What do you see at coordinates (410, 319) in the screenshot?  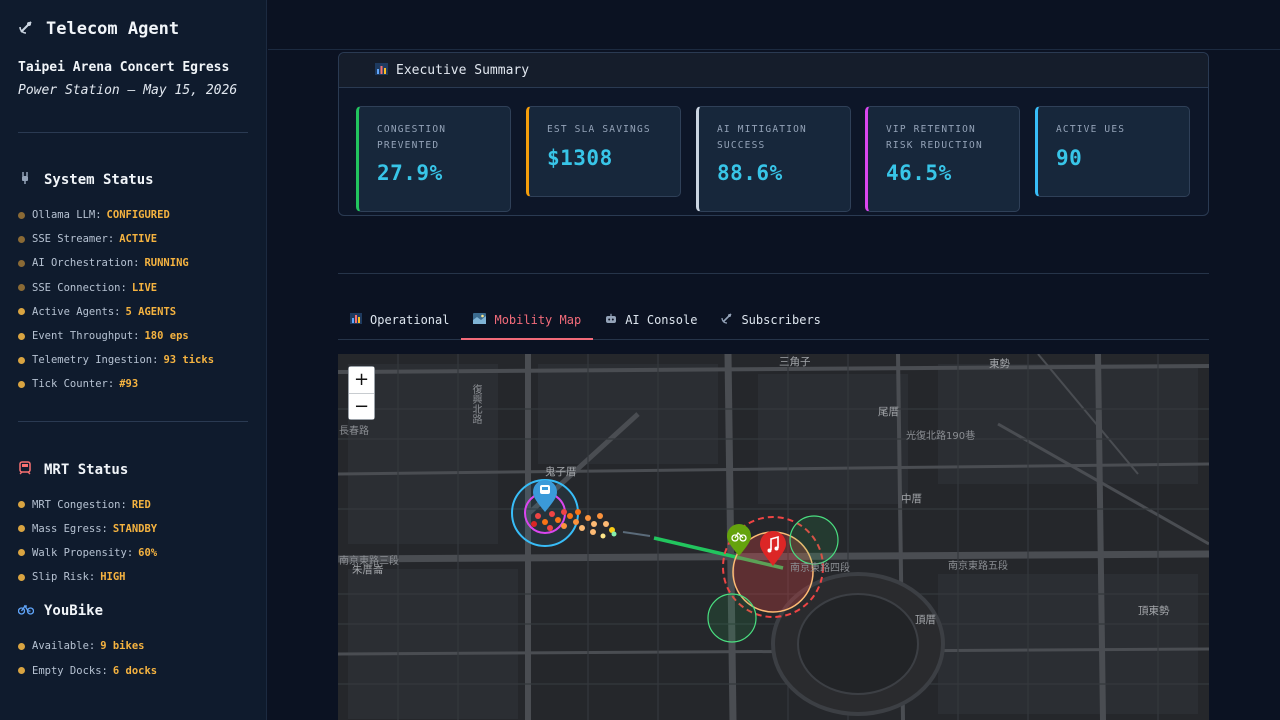 I see `tab-label: Operational` at bounding box center [410, 319].